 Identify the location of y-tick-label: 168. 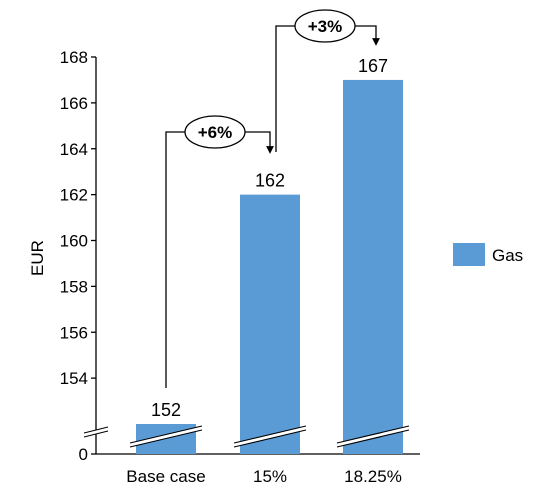
(74, 57).